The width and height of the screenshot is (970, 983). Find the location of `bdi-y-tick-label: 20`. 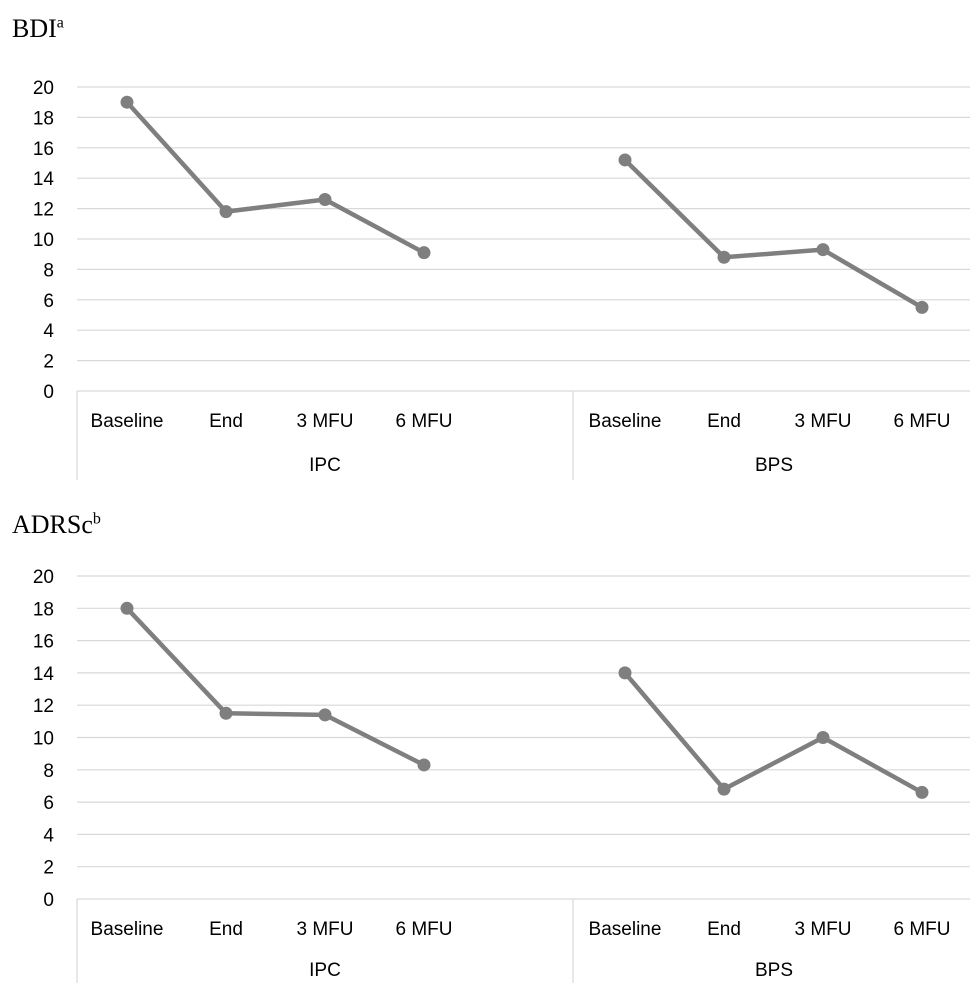

bdi-y-tick-label: 20 is located at coordinates (43, 88).